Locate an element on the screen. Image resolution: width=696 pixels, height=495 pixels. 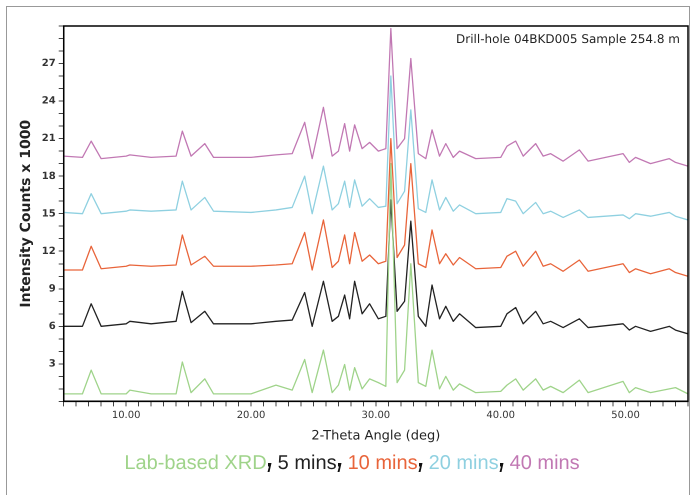
x-tick-label: 30.00 is located at coordinates (376, 415).